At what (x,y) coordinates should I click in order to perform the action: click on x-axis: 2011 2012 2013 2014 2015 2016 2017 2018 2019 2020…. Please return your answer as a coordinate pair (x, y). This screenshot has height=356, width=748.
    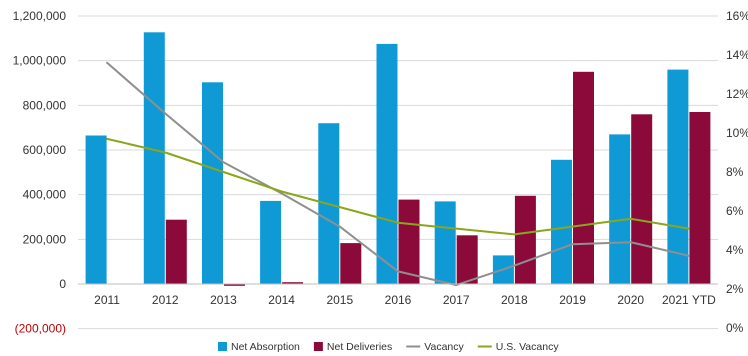
    Looking at the image, I should click on (398, 295).